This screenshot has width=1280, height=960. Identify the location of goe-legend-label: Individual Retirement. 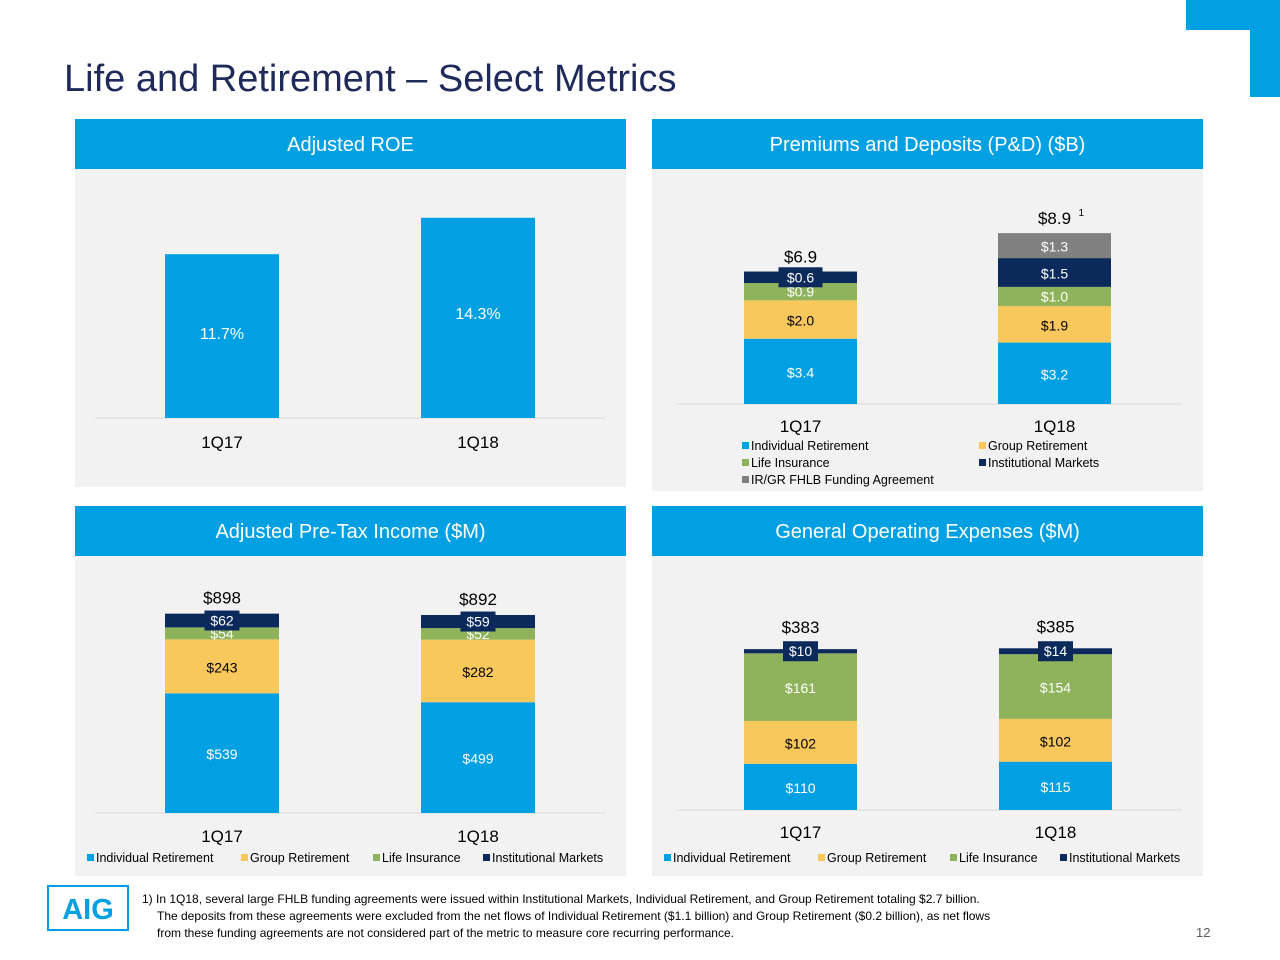
(732, 858).